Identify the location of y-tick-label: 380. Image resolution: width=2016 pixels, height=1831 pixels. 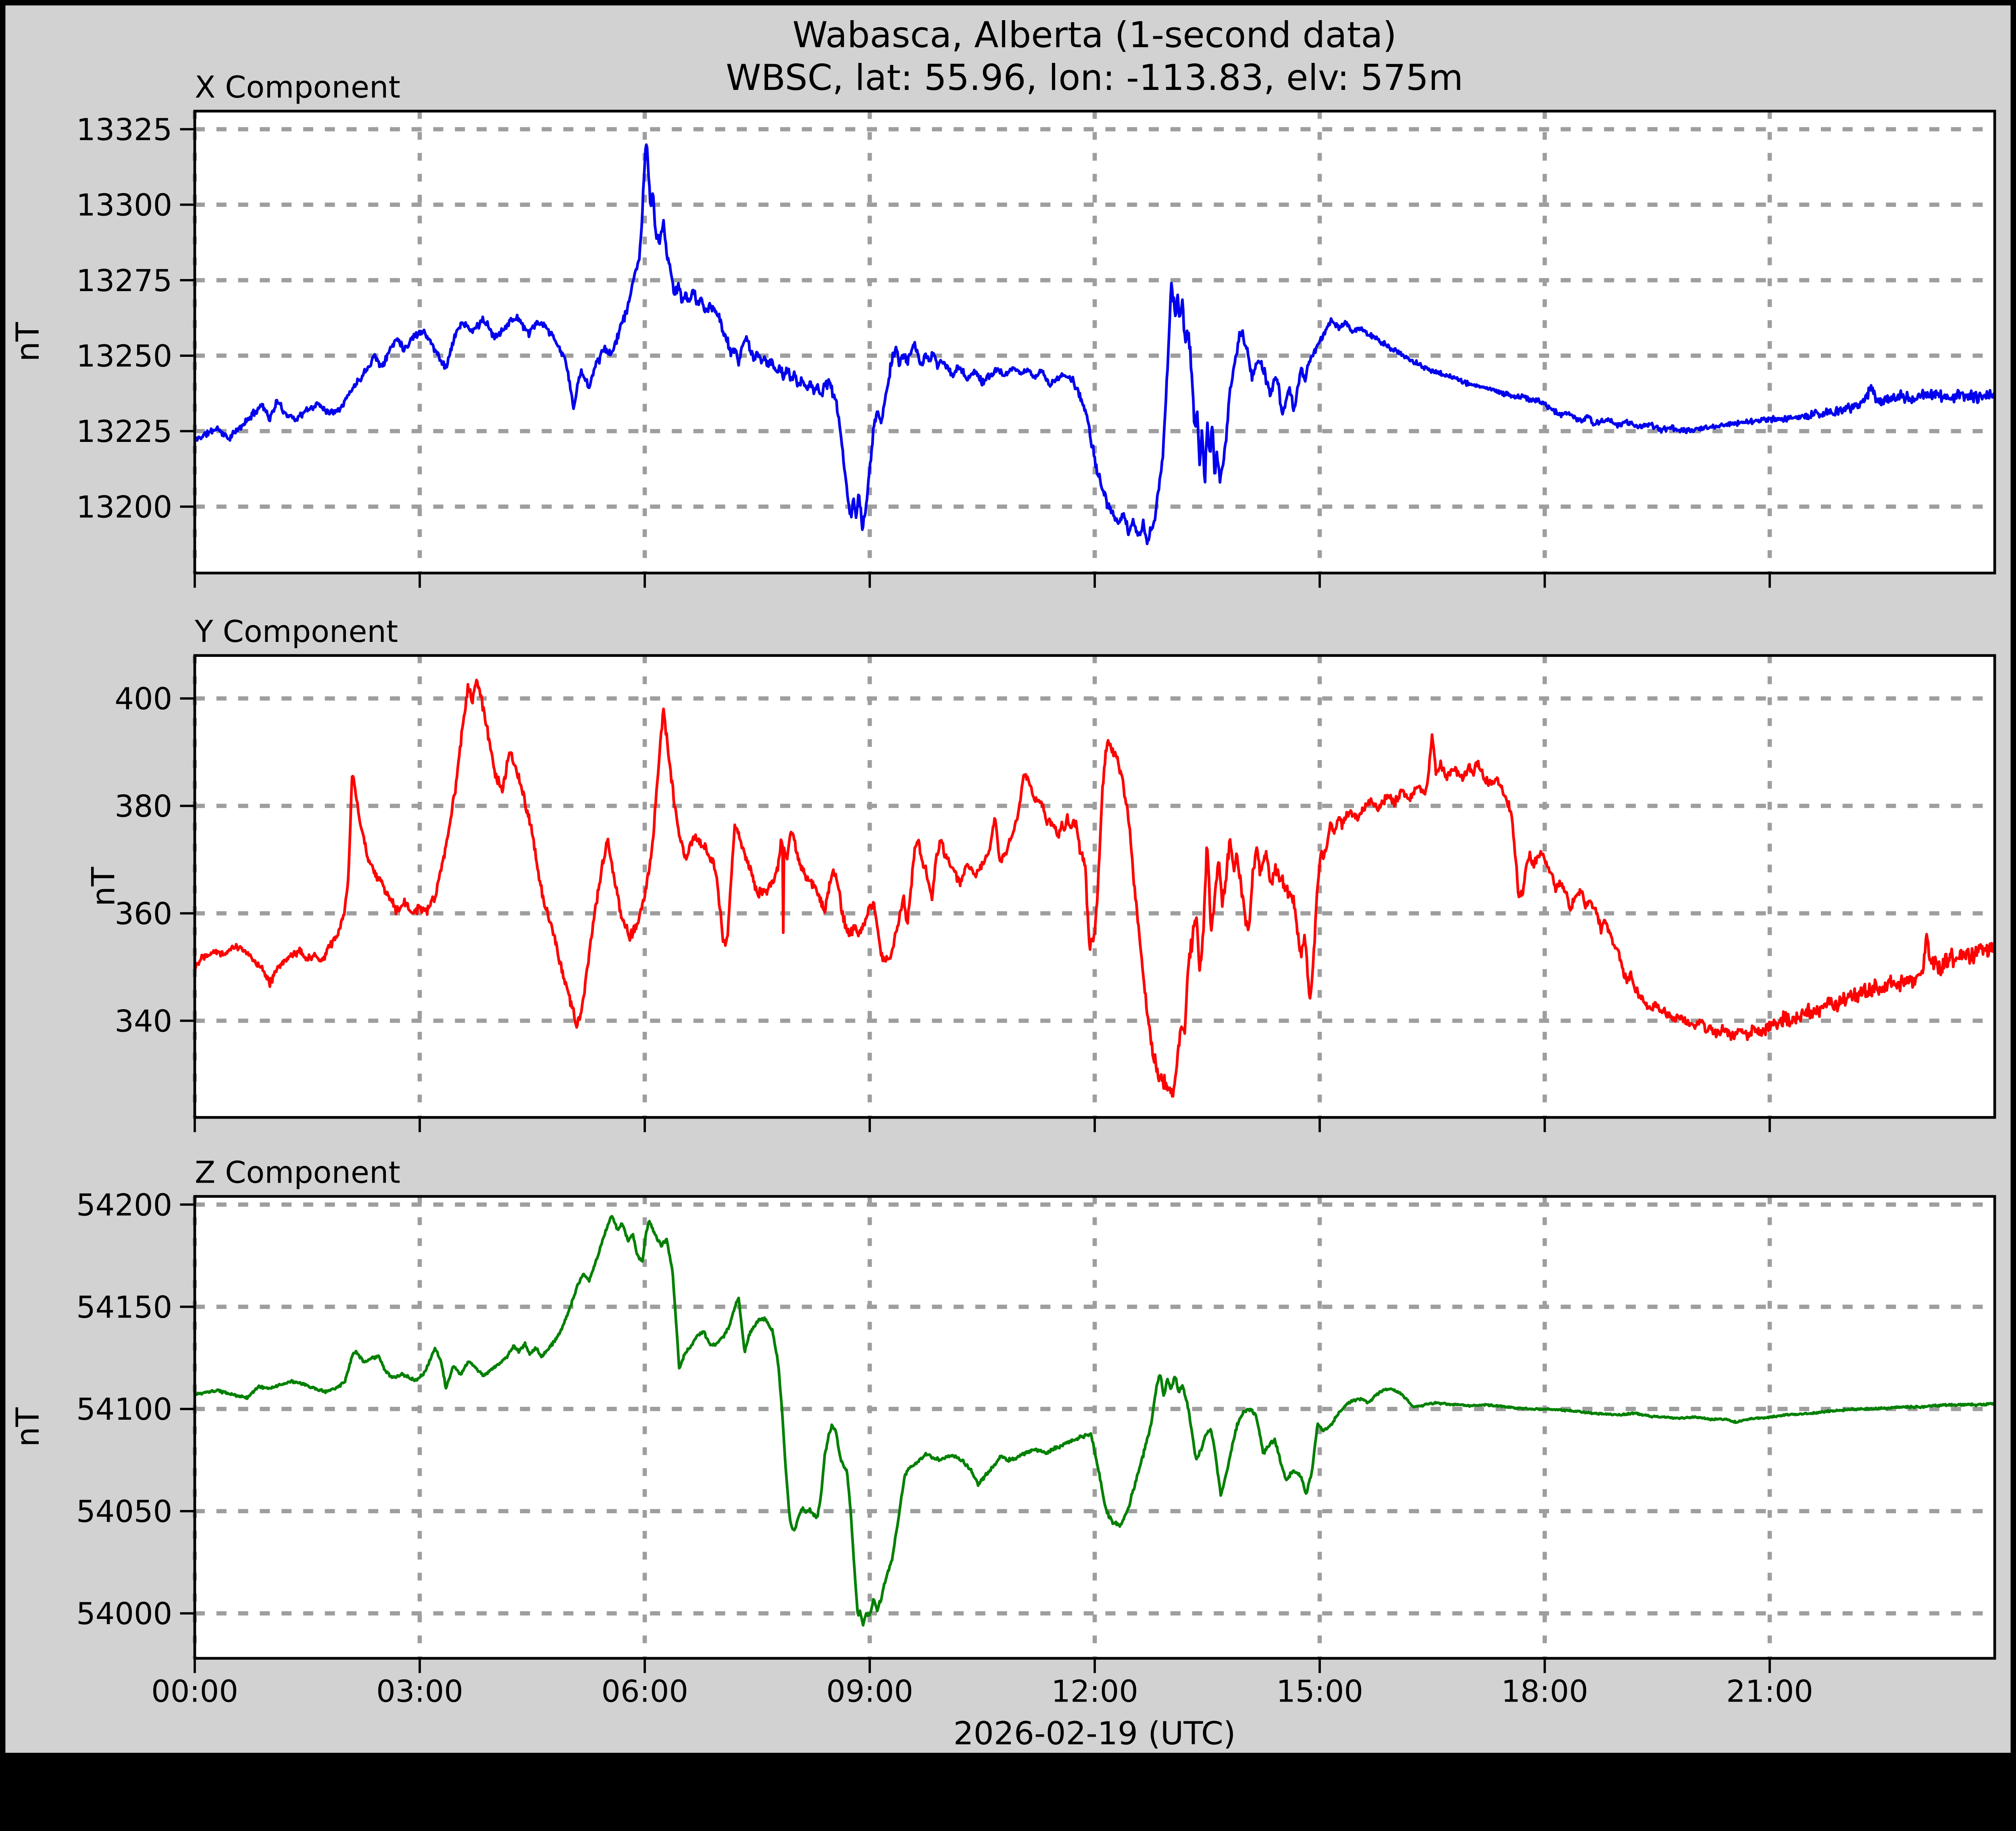
(143, 806).